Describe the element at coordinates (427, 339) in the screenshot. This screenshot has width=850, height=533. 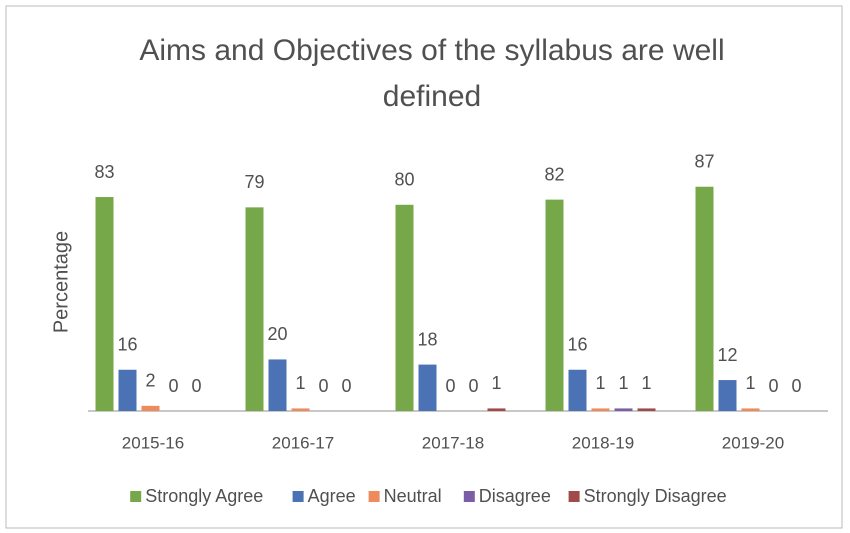
I see `data-label: 18` at that location.